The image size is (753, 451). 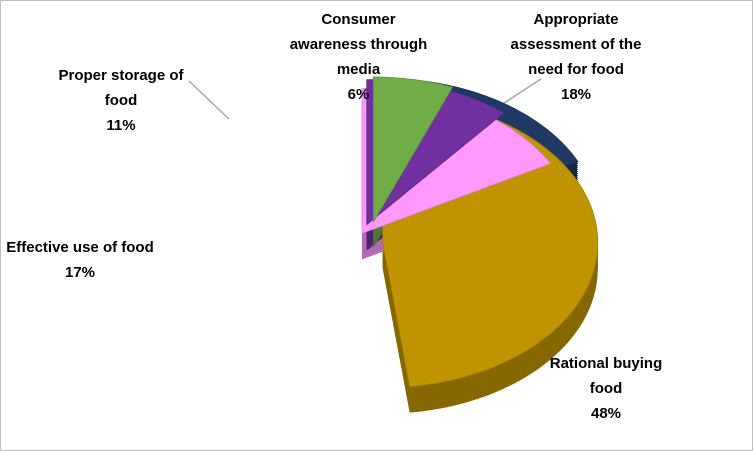 What do you see at coordinates (121, 125) in the screenshot?
I see `label-value: 11%` at bounding box center [121, 125].